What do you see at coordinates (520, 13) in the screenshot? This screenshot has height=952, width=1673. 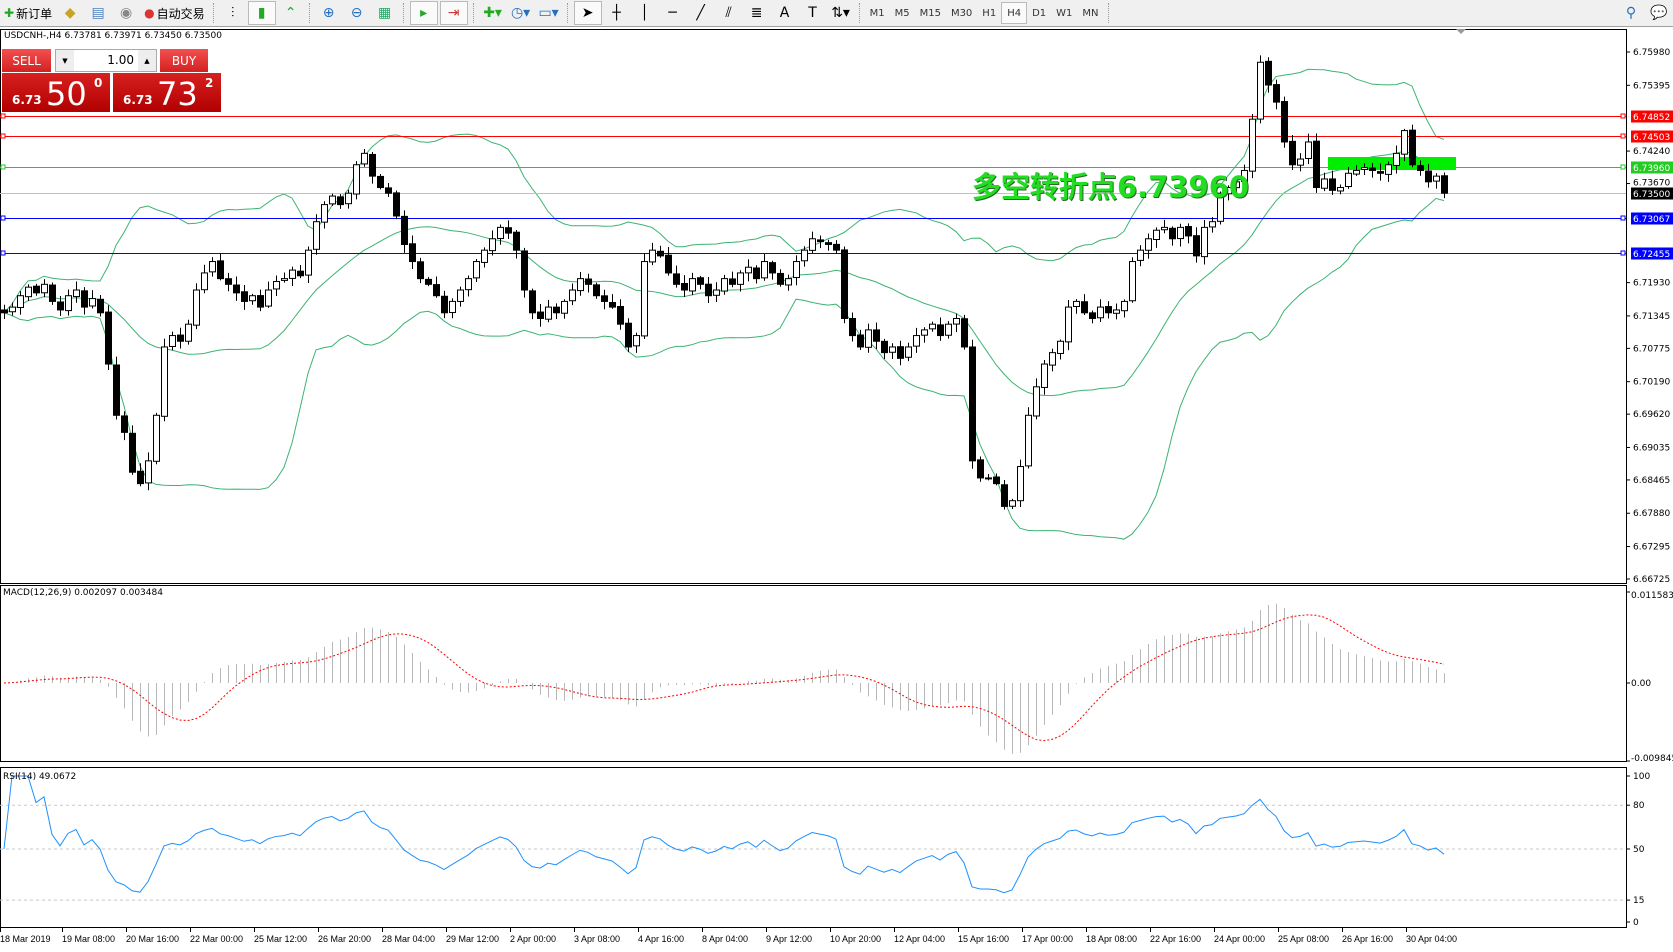 I see `periods-icon: ◷▾` at bounding box center [520, 13].